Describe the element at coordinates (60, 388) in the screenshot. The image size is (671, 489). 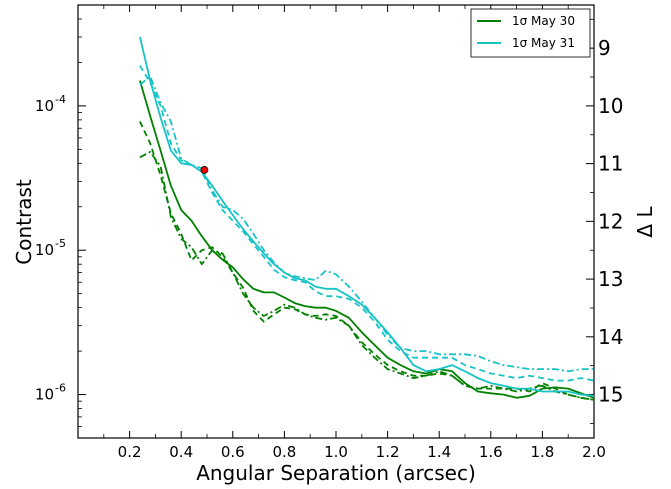
I see `y-tick-exponent: -6` at that location.